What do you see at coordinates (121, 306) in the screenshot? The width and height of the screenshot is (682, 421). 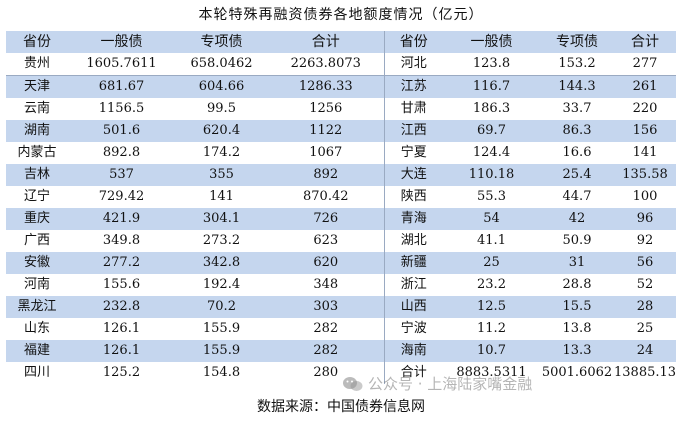 I see `cell-general-left: 232.8` at bounding box center [121, 306].